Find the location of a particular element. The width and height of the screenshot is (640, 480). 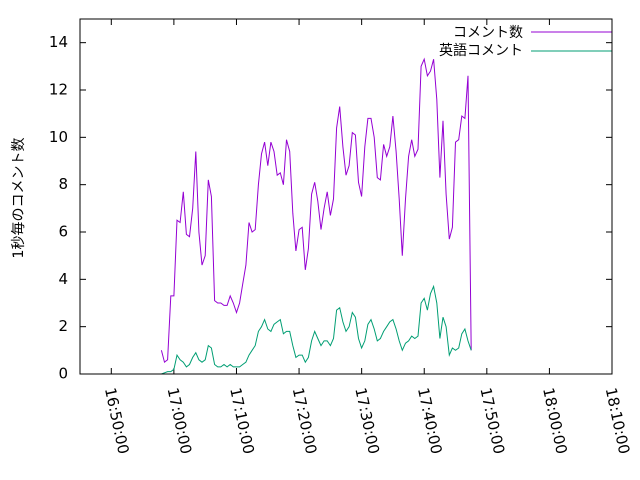

legend-label-comment-count: コメント数 is located at coordinates (488, 33).